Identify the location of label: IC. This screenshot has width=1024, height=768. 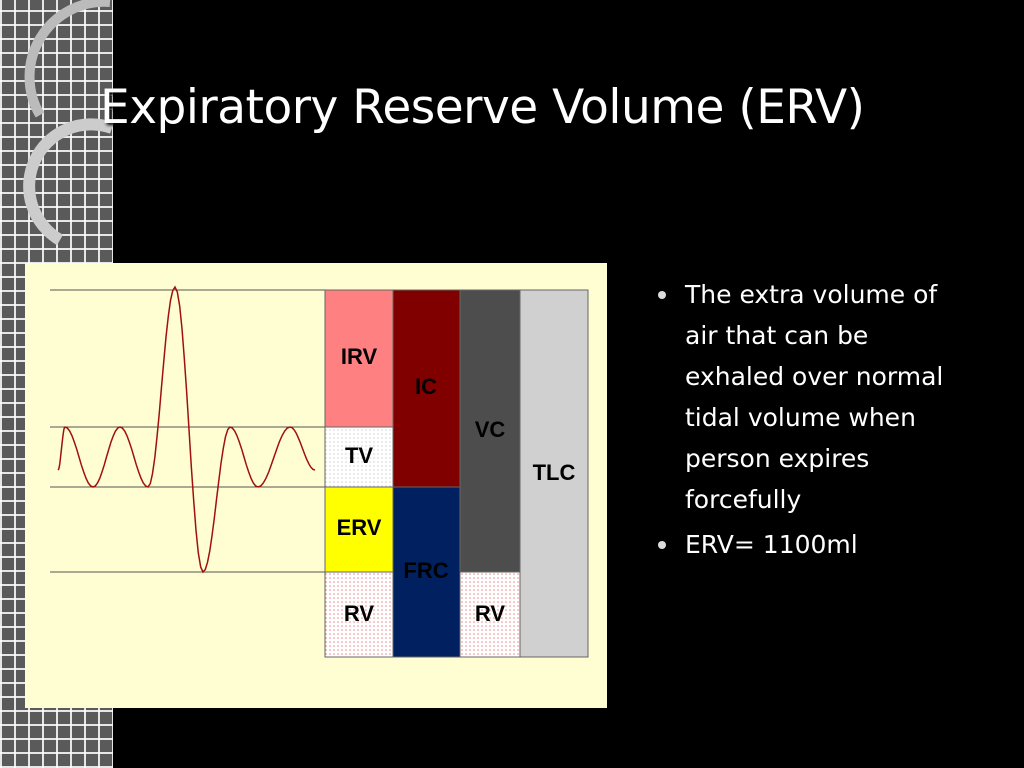
(426, 386).